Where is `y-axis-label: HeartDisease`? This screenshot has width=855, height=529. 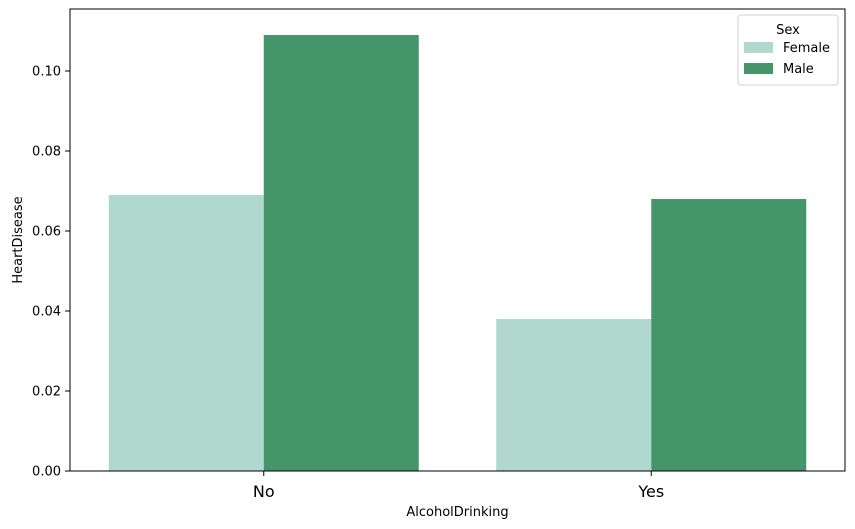
y-axis-label: HeartDisease is located at coordinates (18, 239).